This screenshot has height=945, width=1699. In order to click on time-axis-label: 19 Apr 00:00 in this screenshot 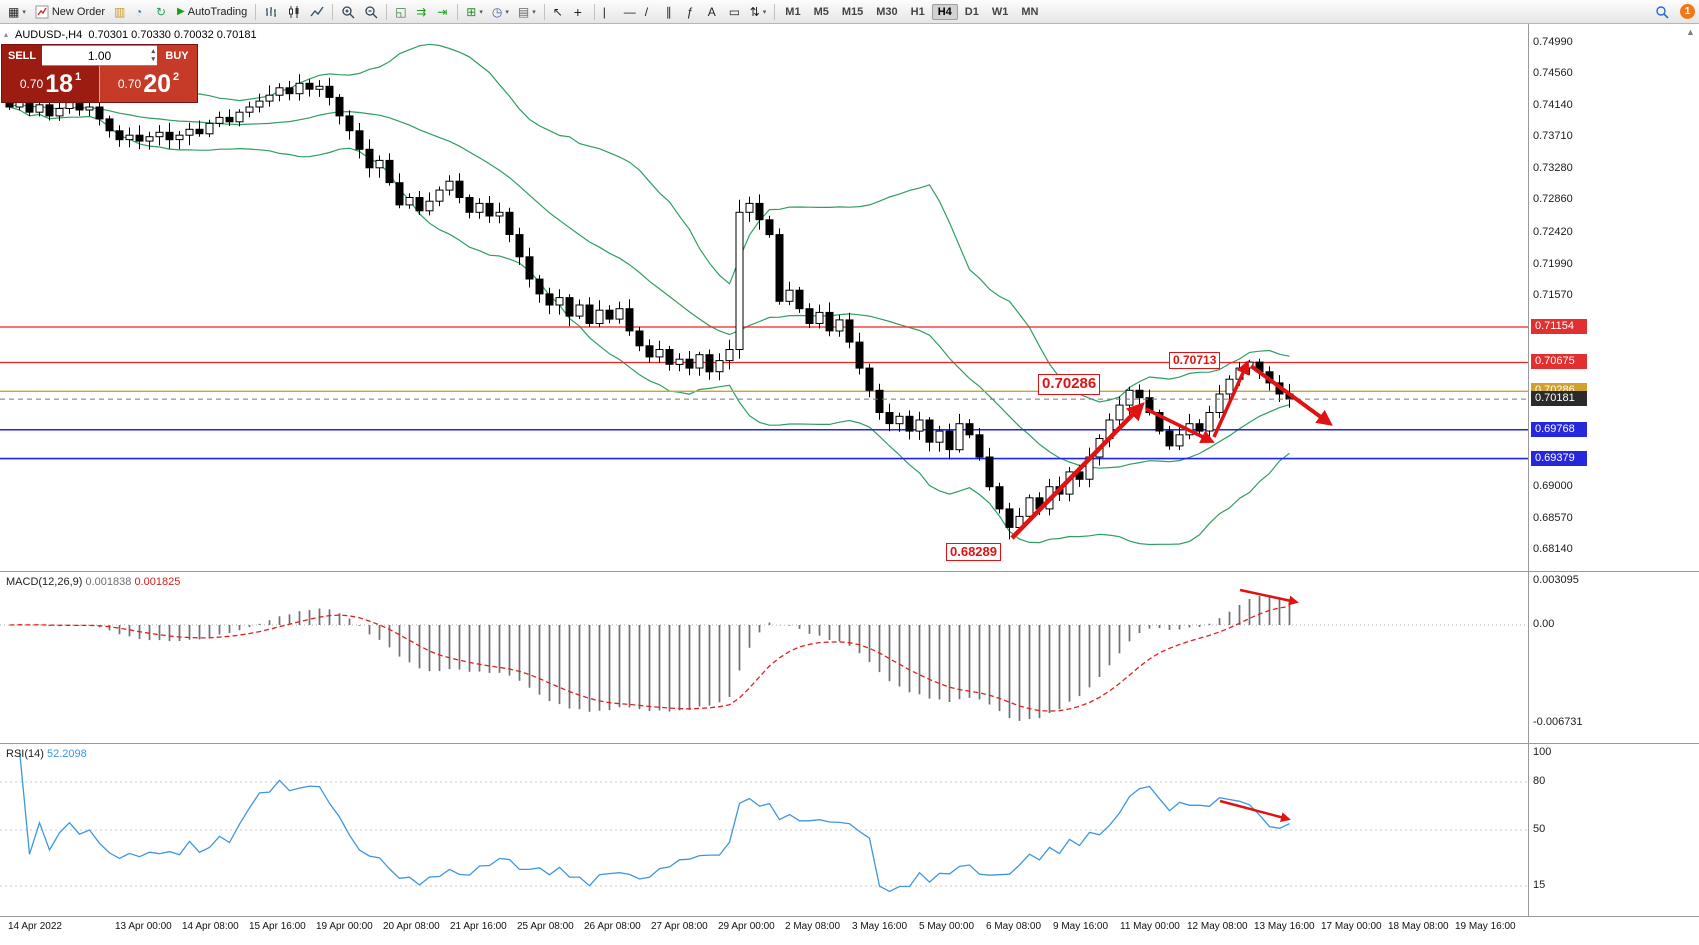, I will do `click(344, 926)`.